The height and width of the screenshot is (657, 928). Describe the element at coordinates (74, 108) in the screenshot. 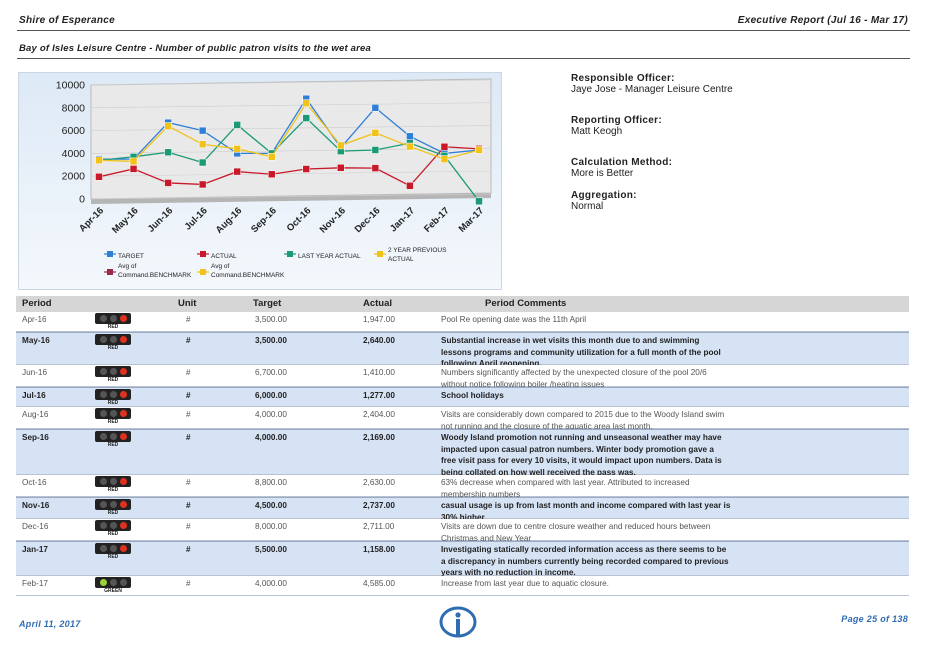

I see `y-tick-label: 8000` at that location.